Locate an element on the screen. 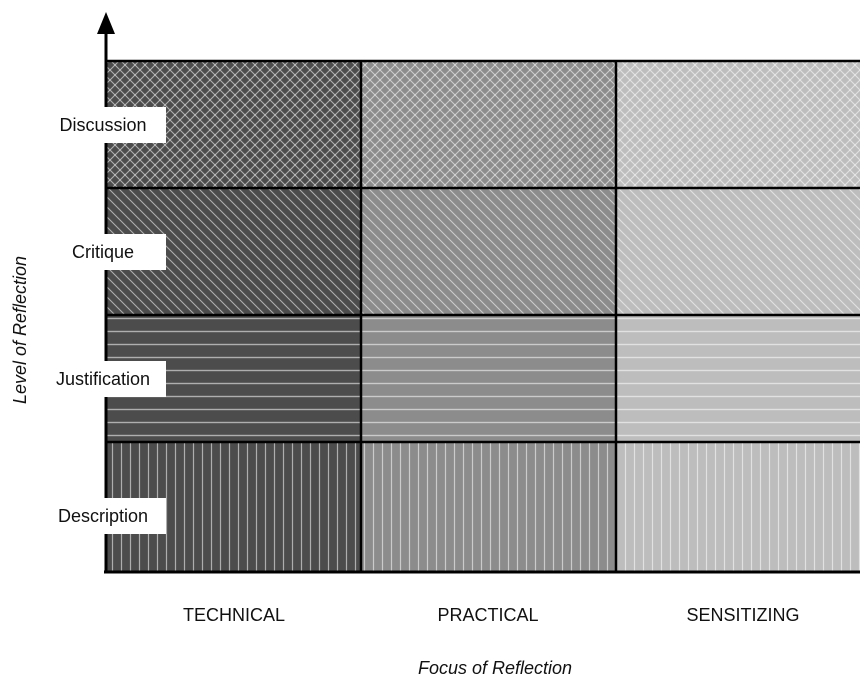 This screenshot has height=680, width=860. row-label-critique: Critique is located at coordinates (103, 252).